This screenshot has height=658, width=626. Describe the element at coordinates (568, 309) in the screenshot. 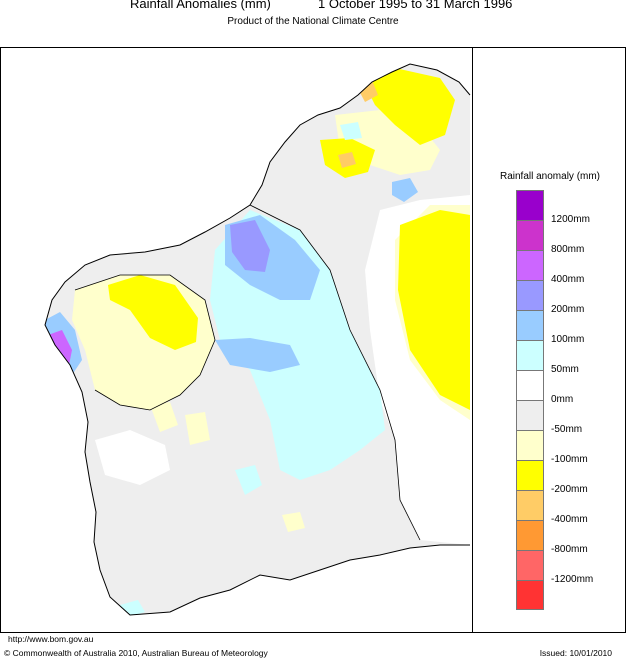

I see `legend-label: 200mm` at that location.